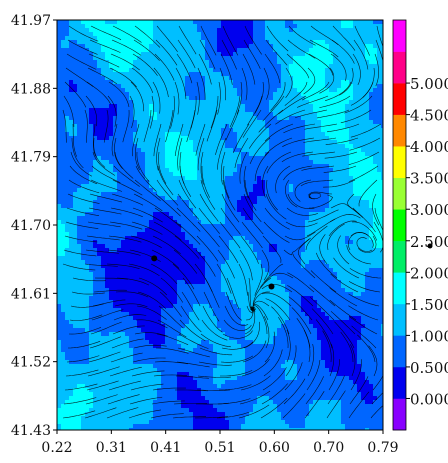 This screenshot has height=463, width=448. Describe the element at coordinates (56, 448) in the screenshot. I see `x-tick-label: 0.22` at that location.